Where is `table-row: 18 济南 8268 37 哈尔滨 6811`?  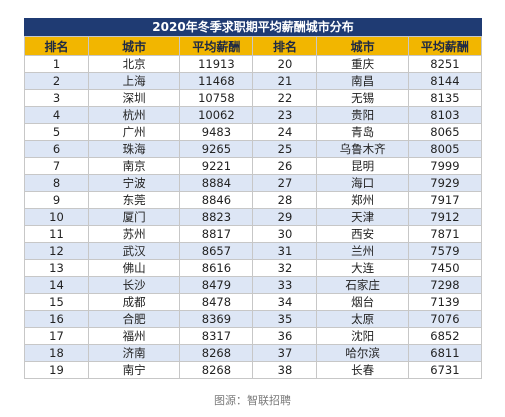
table-row: 18 济南 8268 37 哈尔滨 6811 is located at coordinates (253, 353).